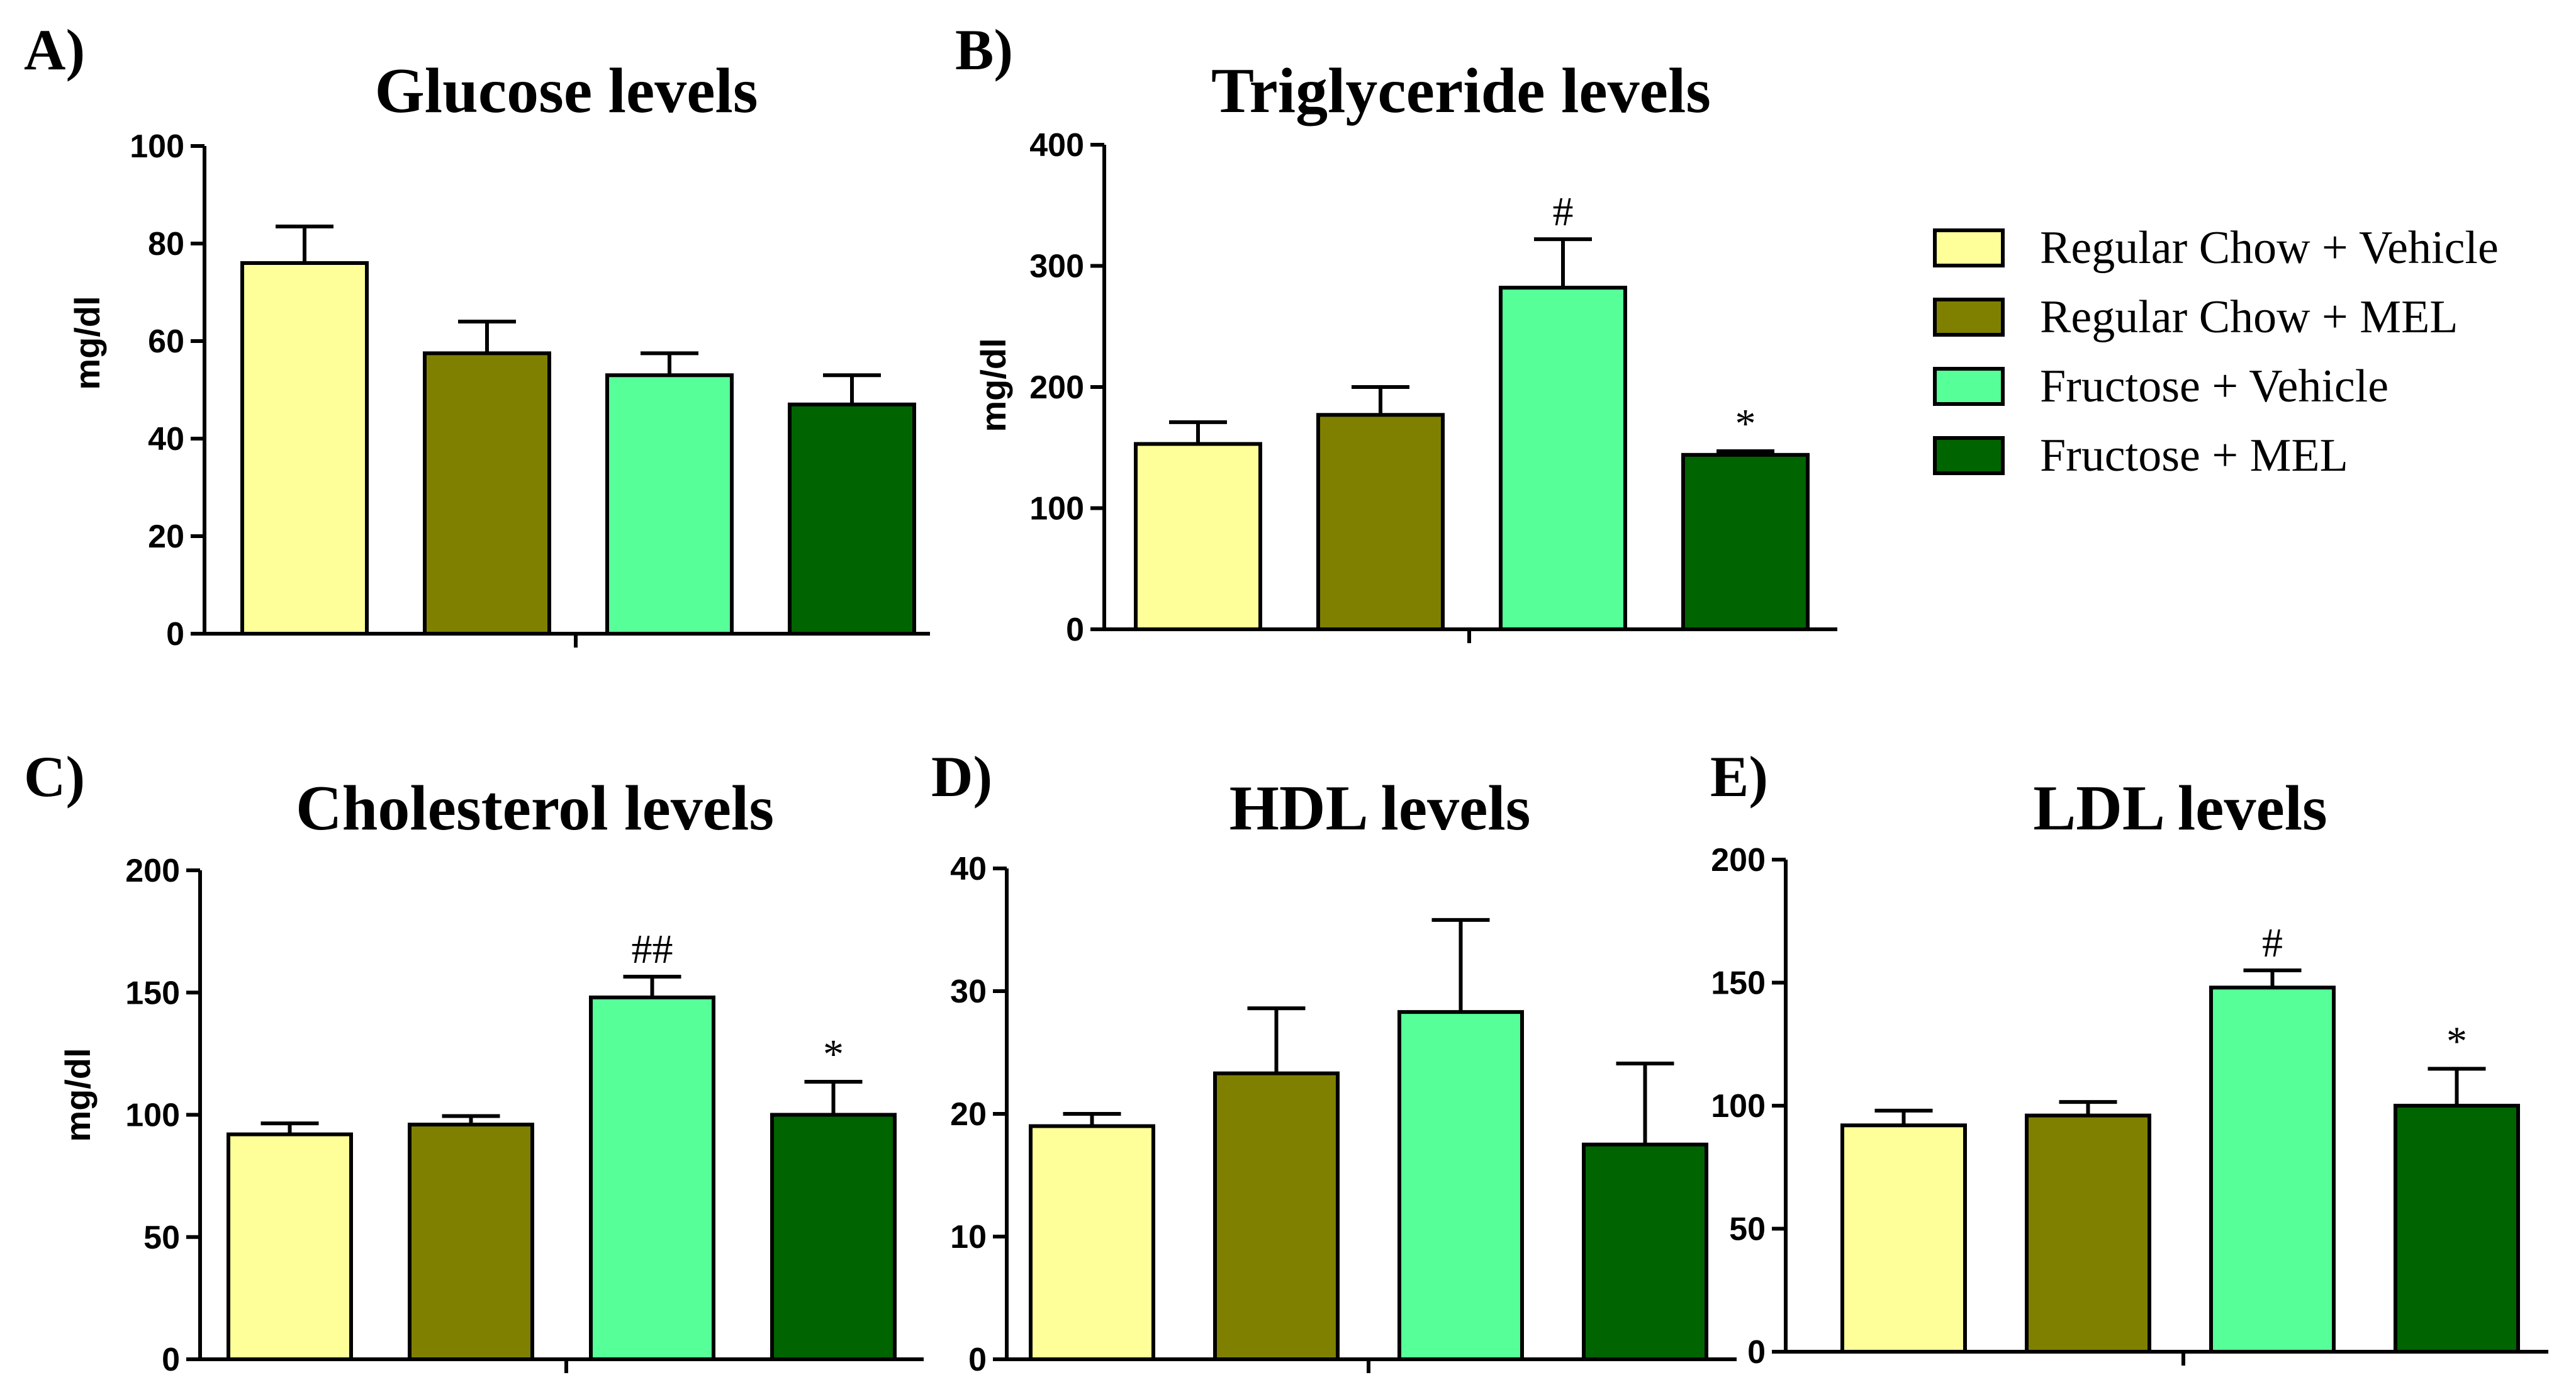 The width and height of the screenshot is (2576, 1392). What do you see at coordinates (961, 776) in the screenshot?
I see `panel-letter: D)` at bounding box center [961, 776].